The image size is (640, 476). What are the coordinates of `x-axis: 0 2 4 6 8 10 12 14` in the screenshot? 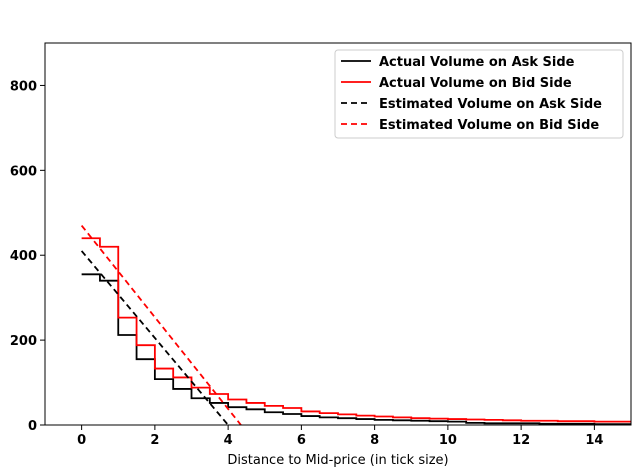 It's located at (340, 436).